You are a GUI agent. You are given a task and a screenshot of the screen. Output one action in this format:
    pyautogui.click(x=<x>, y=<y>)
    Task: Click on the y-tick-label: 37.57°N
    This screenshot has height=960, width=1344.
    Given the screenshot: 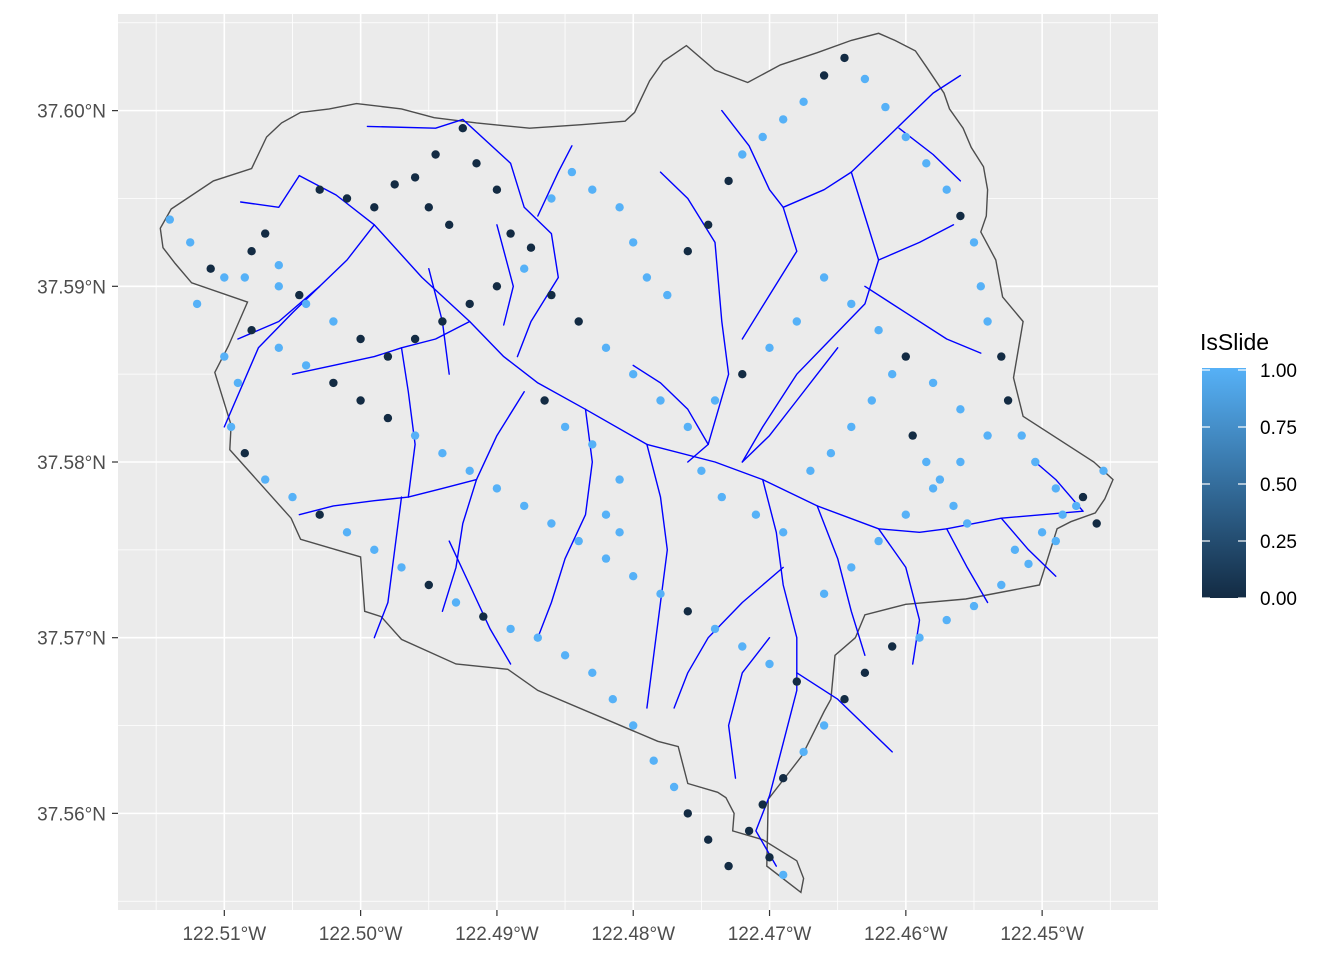 What is the action you would take?
    pyautogui.click(x=71, y=639)
    